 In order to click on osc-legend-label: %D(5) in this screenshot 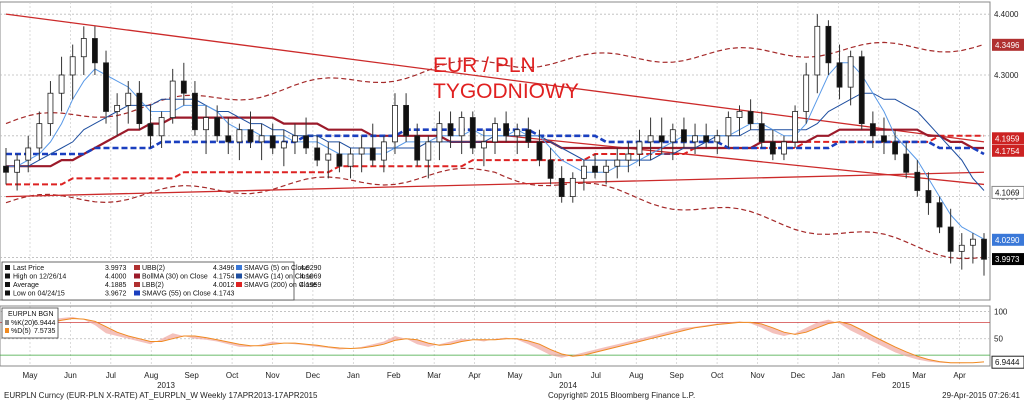, I will do `click(21, 331)`.